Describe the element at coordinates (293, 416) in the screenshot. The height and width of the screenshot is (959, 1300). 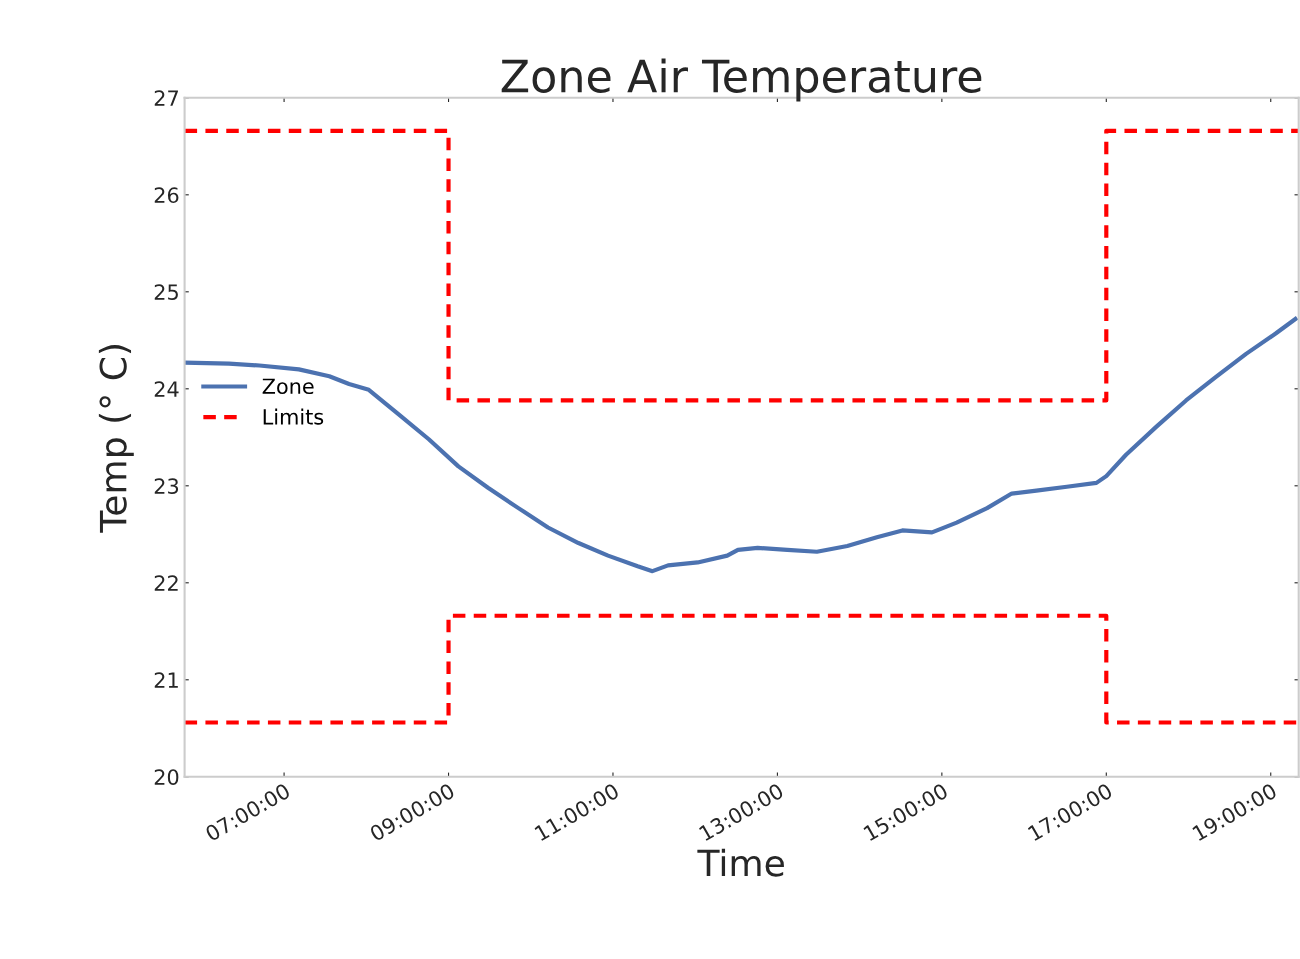
I see `legend-label: Limits` at that location.